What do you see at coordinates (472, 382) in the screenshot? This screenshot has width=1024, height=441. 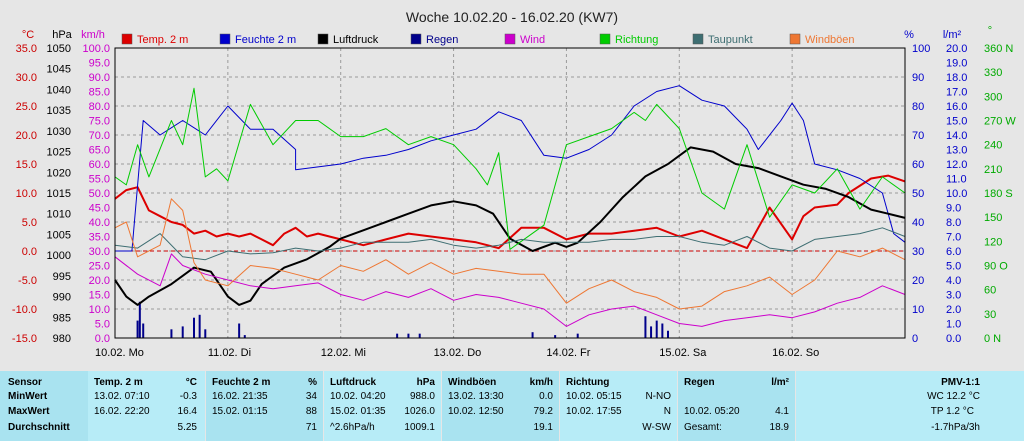 I see `stats-header-boeen: Windböen` at bounding box center [472, 382].